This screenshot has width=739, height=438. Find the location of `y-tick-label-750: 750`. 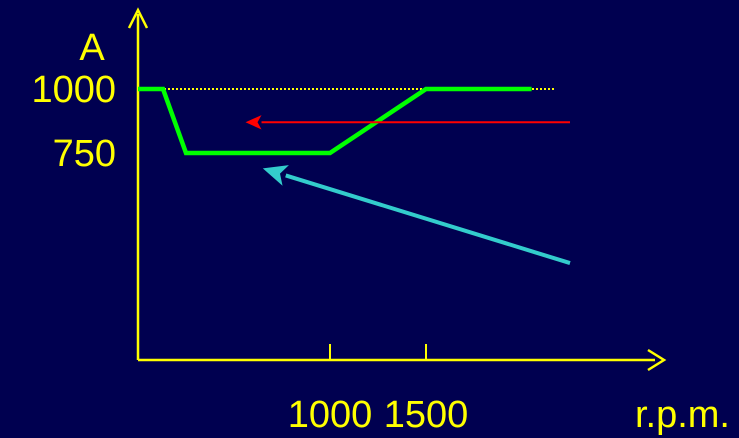

y-tick-label-750: 750 is located at coordinates (84, 154).